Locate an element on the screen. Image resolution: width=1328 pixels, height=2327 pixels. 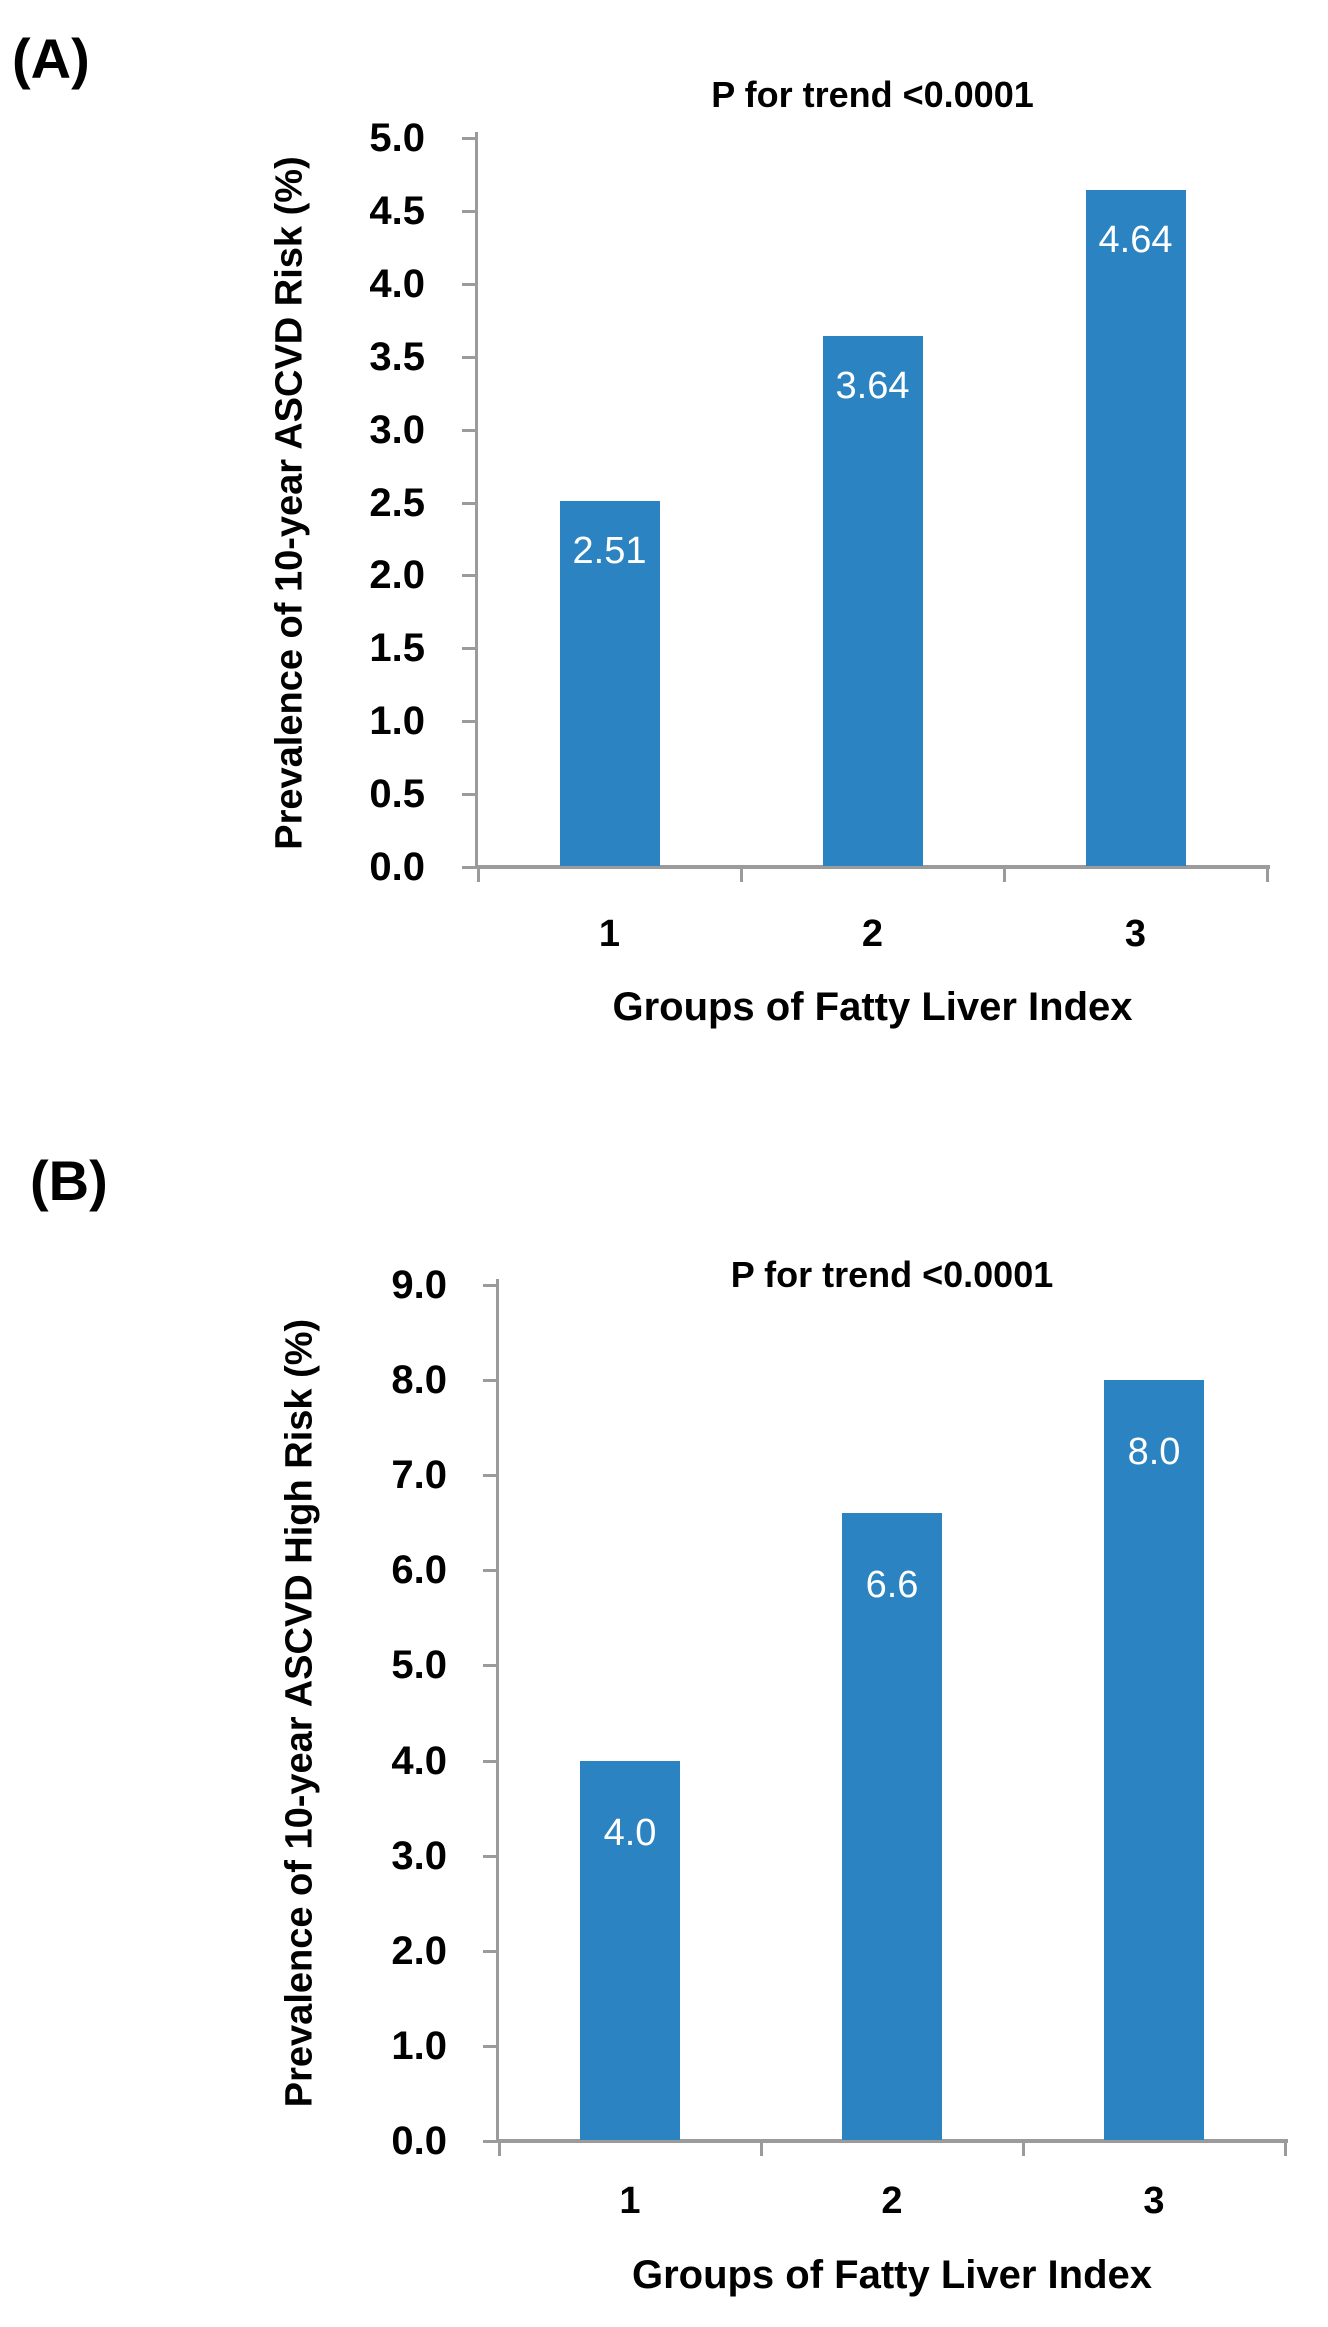
y-tick-label: 6.0 is located at coordinates (419, 1570).